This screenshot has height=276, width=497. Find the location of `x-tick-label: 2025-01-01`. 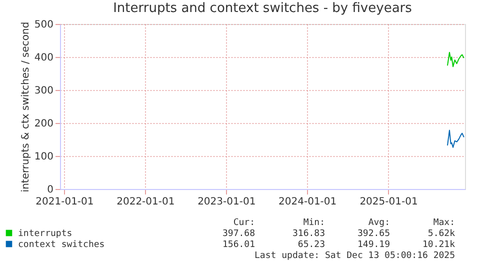

x-tick-label: 2025-01-01 is located at coordinates (389, 202).